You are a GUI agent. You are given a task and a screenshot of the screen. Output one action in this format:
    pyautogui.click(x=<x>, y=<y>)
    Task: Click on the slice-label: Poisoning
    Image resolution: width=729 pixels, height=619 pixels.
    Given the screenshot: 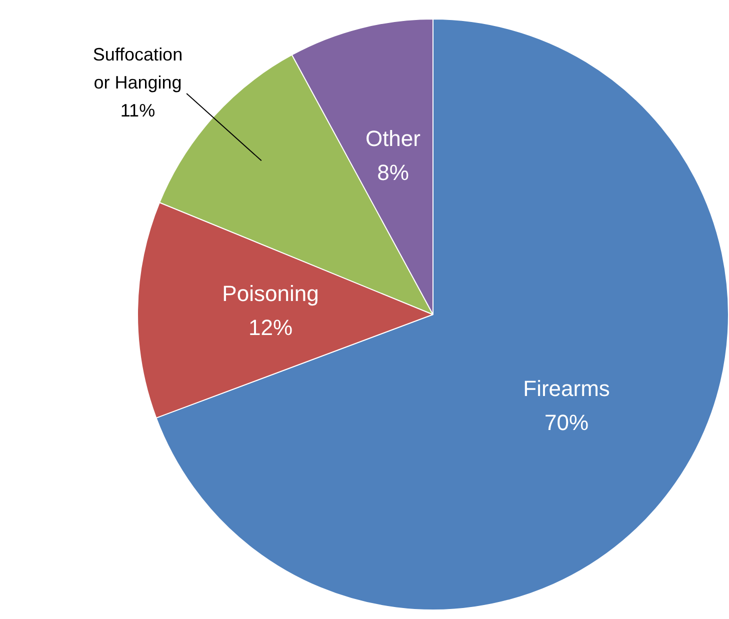 What is the action you would take?
    pyautogui.click(x=270, y=293)
    